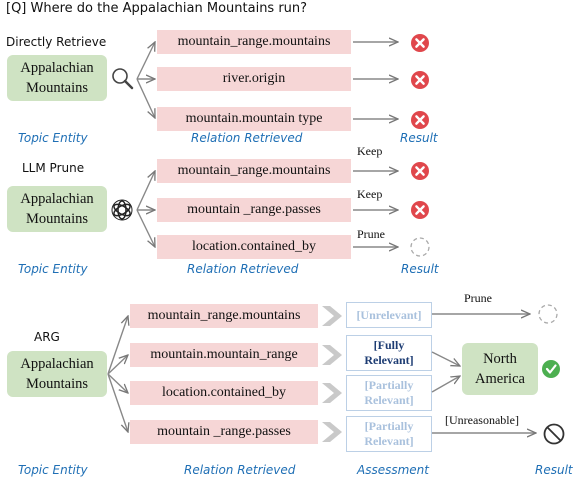 This screenshot has height=481, width=575. I want to click on panel2-decision-3: Prune, so click(371, 234).